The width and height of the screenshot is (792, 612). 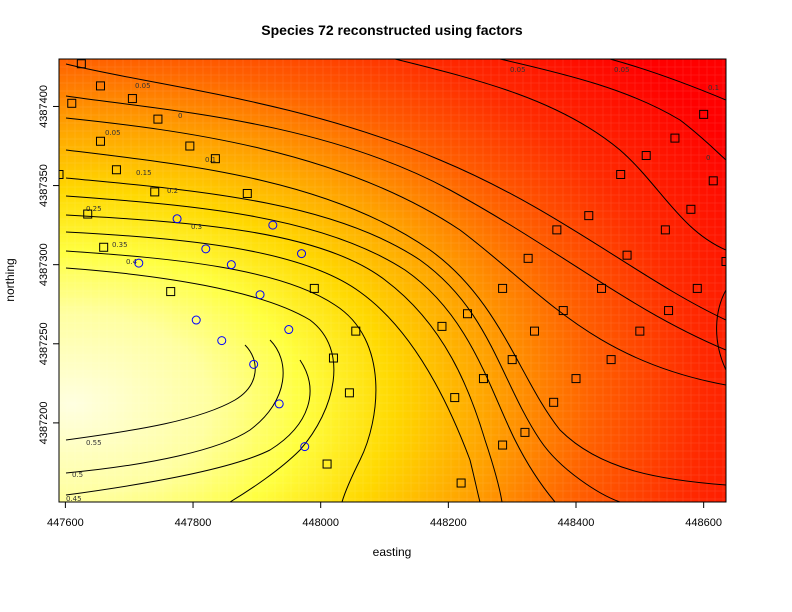 I want to click on contour-label: 0.3, so click(x=196, y=227).